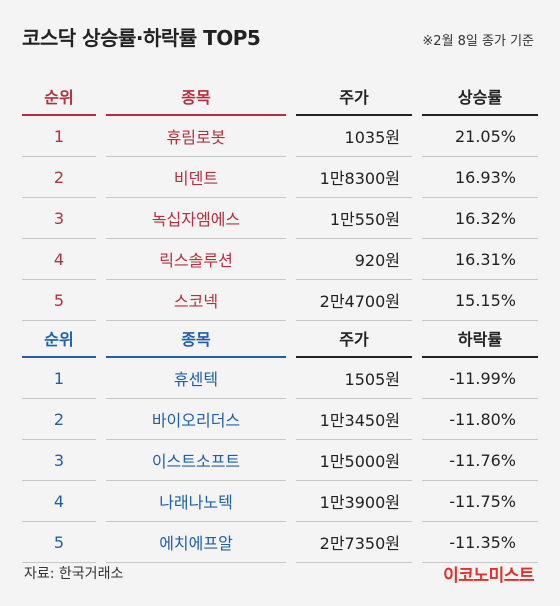 The image size is (560, 606). What do you see at coordinates (354, 218) in the screenshot?
I see `price-cell: 1만550원` at bounding box center [354, 218].